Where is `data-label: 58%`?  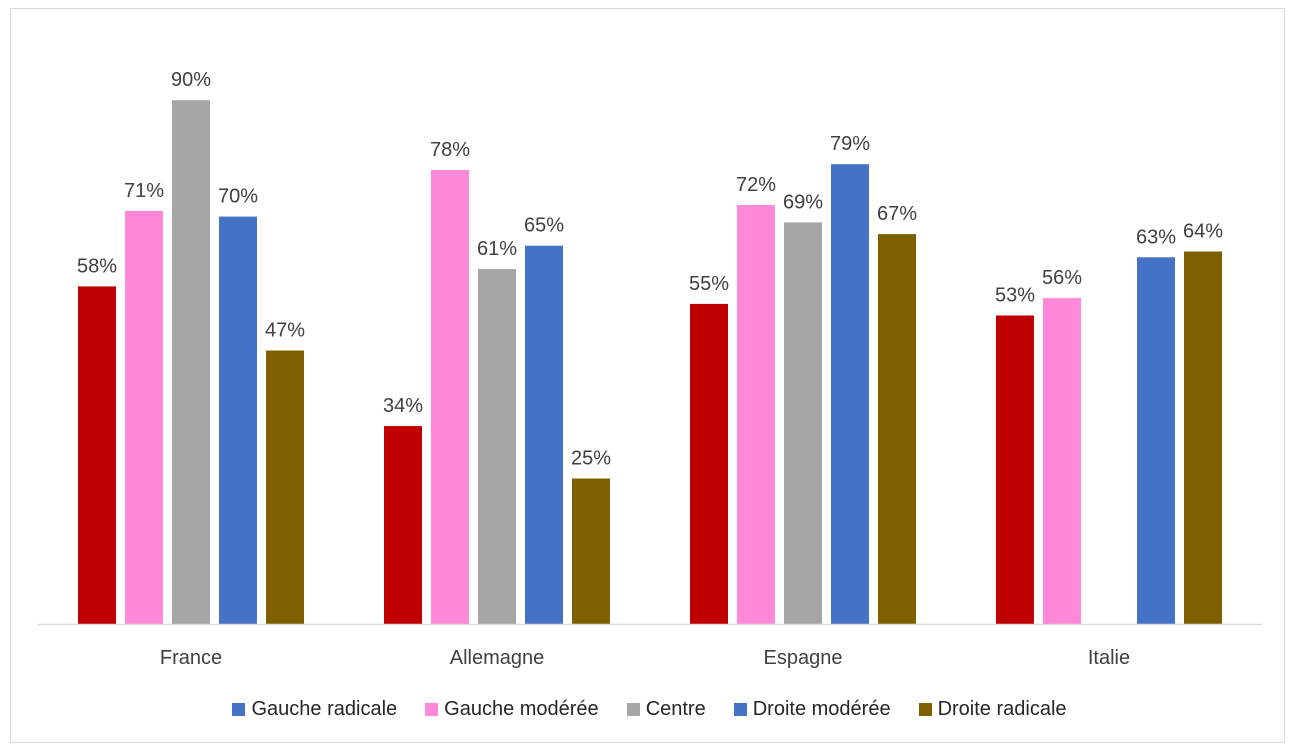
data-label: 58% is located at coordinates (97, 266).